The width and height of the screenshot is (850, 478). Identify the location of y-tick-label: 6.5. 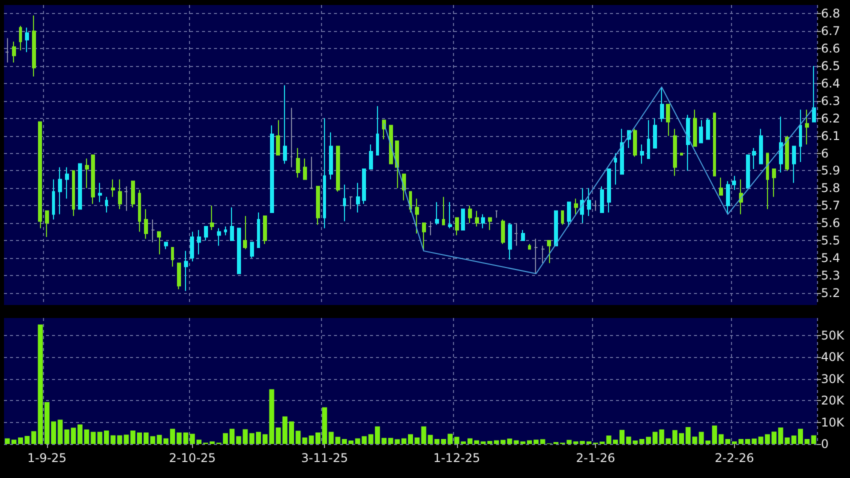
(830, 66).